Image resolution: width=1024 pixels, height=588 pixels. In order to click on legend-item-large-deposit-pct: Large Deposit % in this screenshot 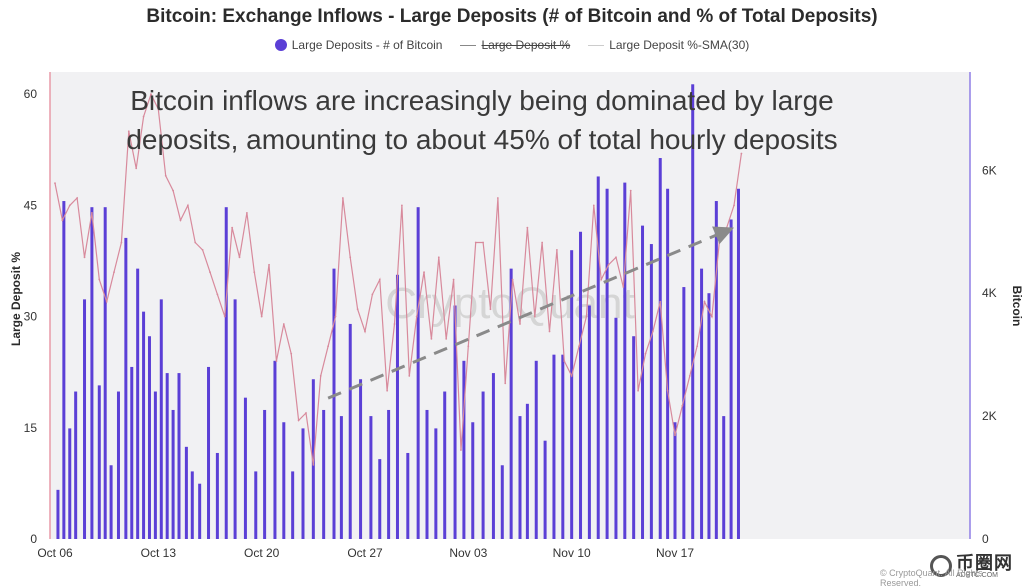, I will do `click(515, 45)`.